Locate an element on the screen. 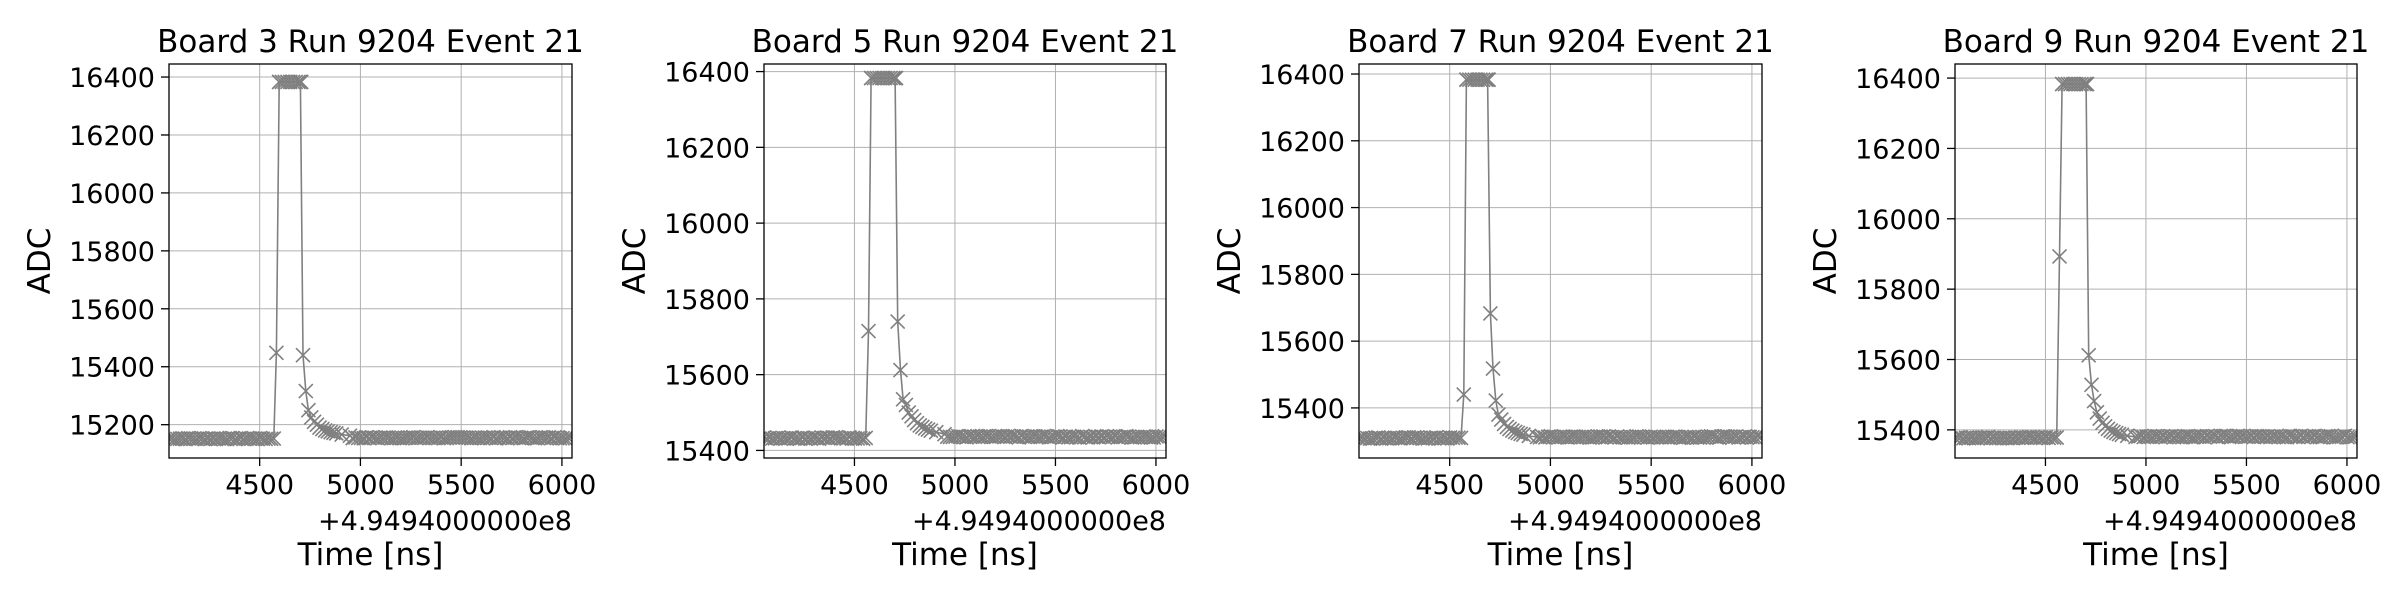 The width and height of the screenshot is (2400, 600). y-tick-label: 15200 is located at coordinates (112, 426).